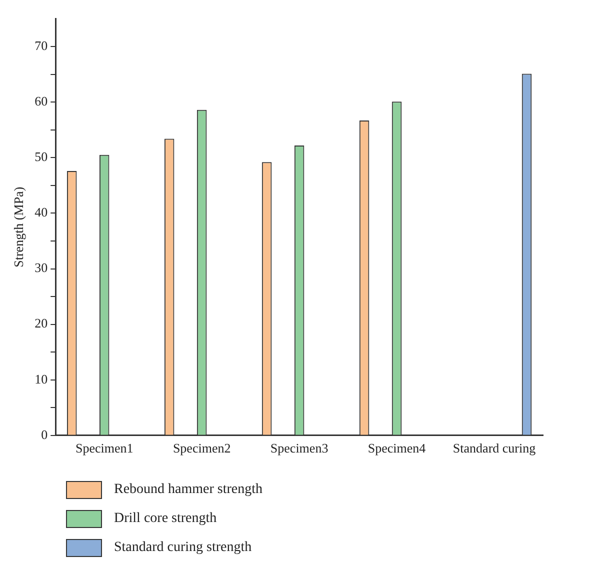 The height and width of the screenshot is (563, 591). Describe the element at coordinates (165, 518) in the screenshot. I see `legend-label: Drill core strength` at that location.